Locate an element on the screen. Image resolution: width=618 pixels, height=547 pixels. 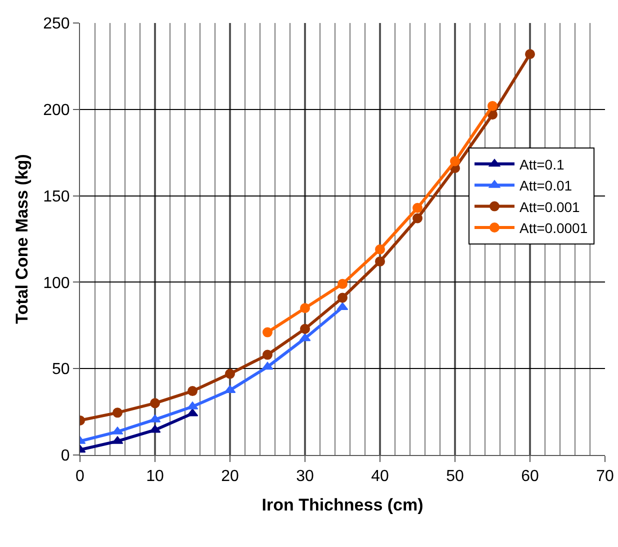
x-tick-label: 20 is located at coordinates (230, 477).